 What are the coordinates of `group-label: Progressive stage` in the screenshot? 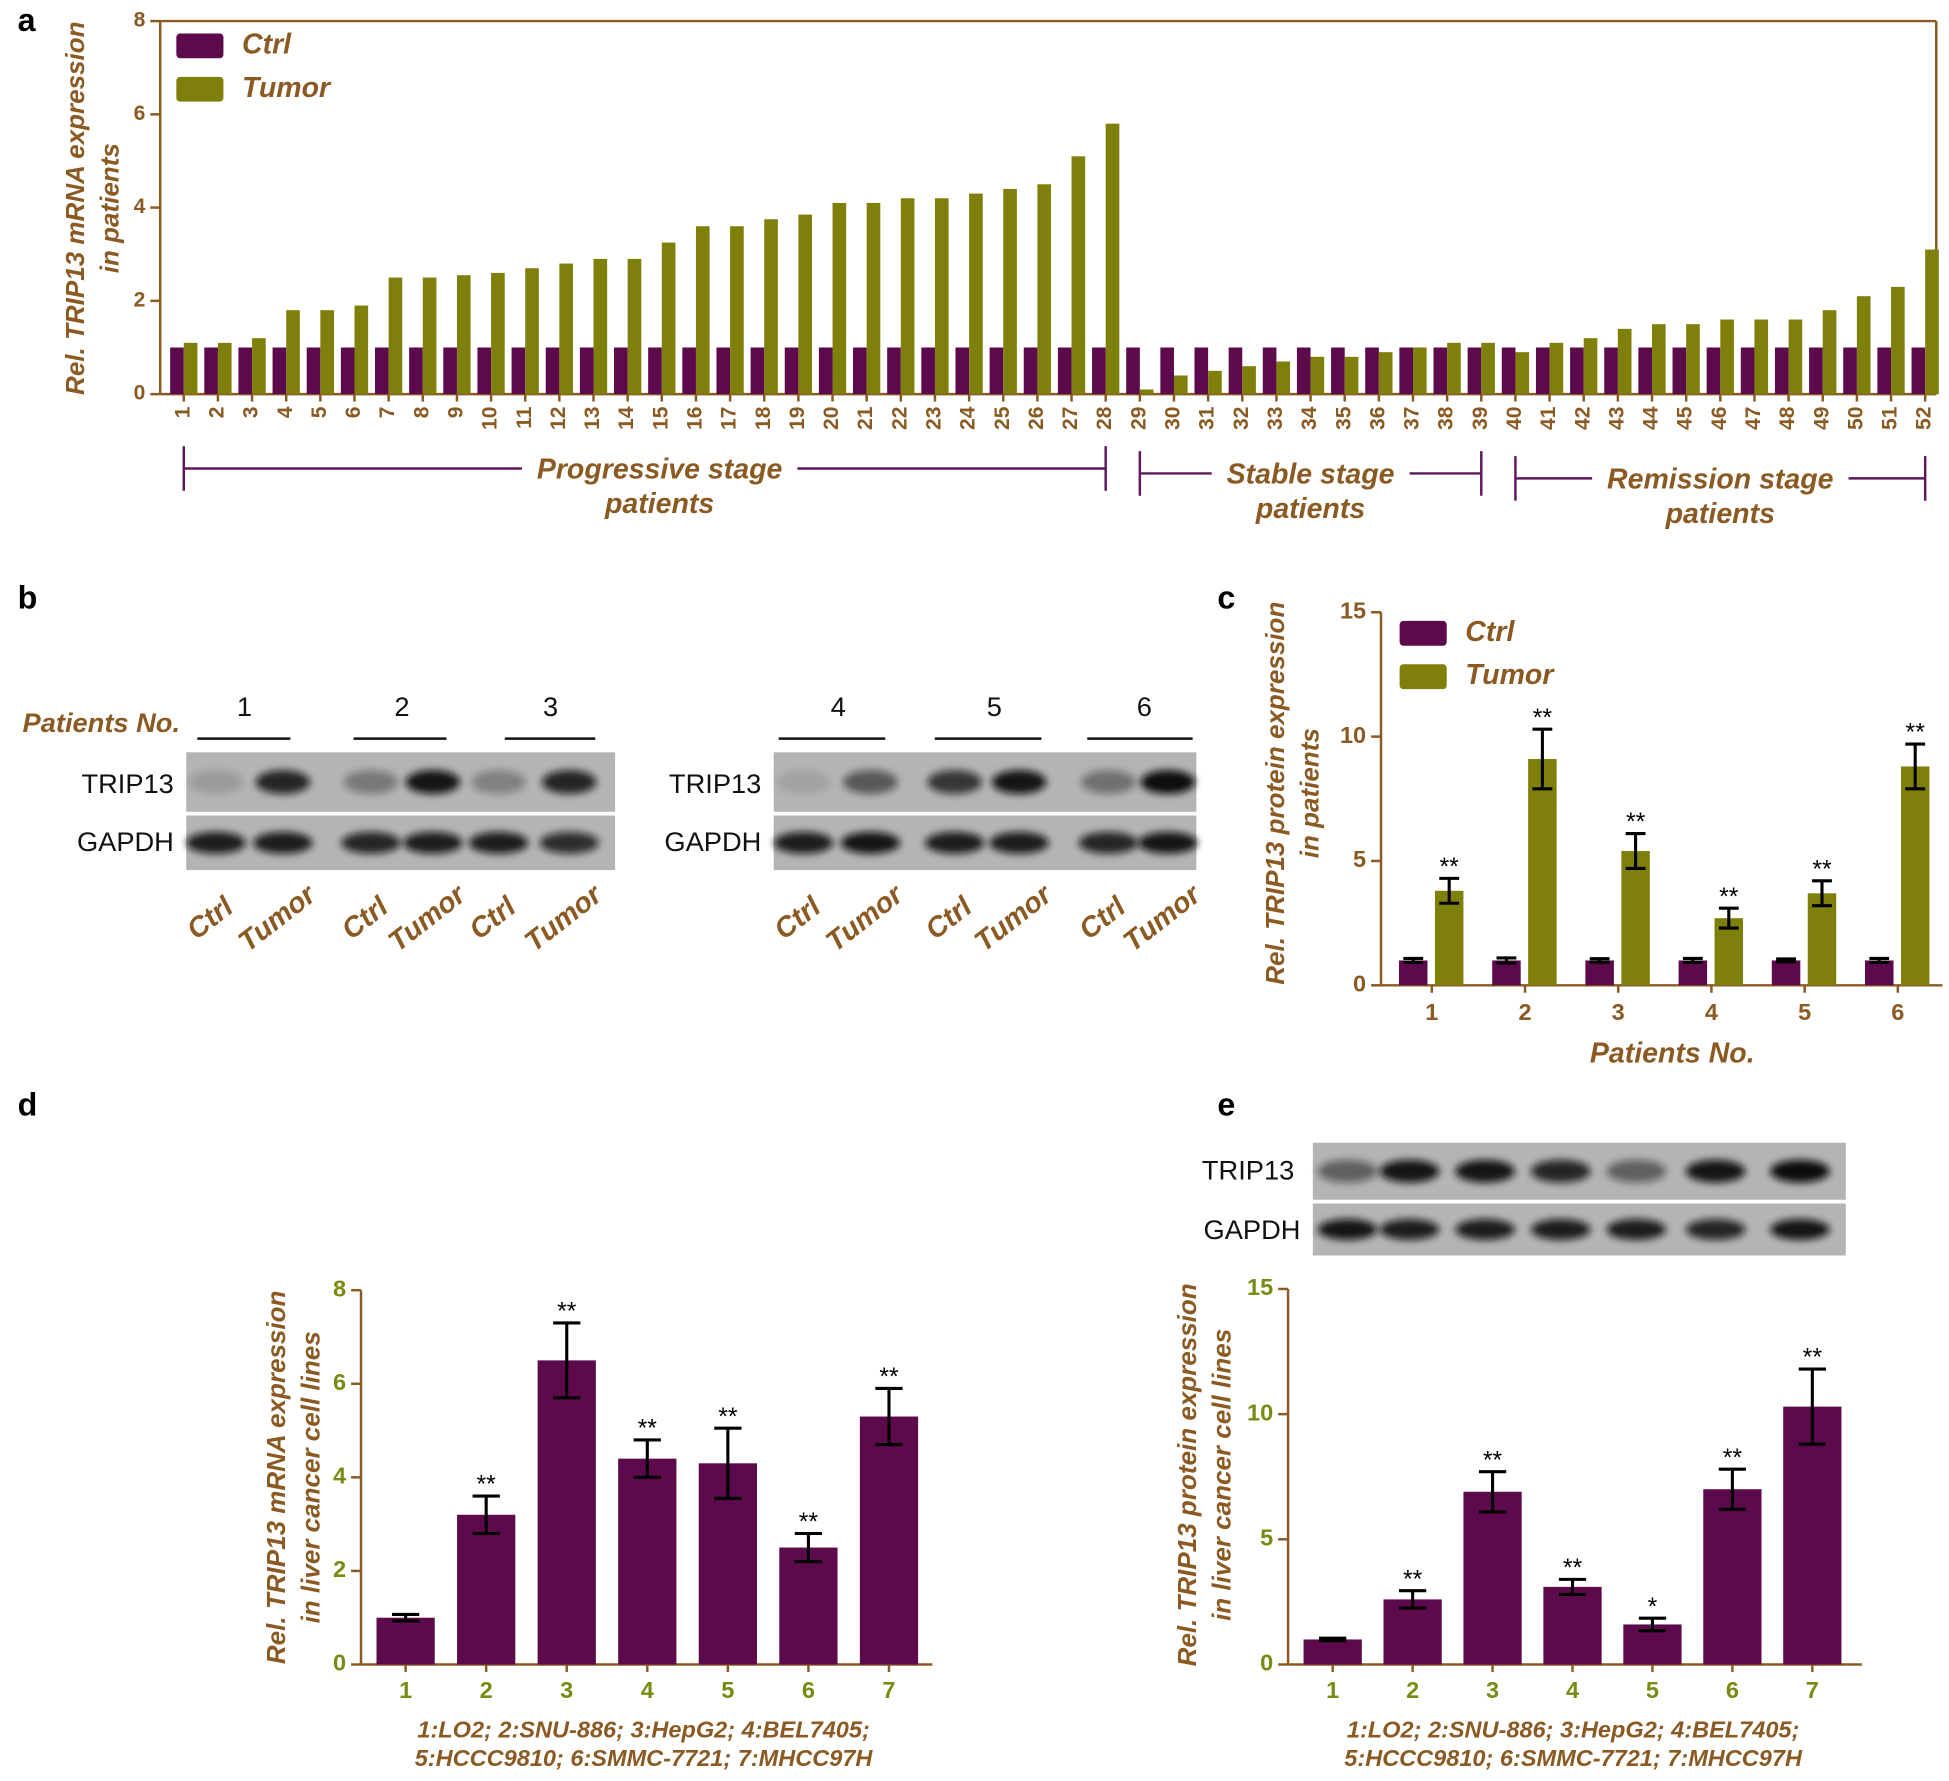 It's located at (660, 469).